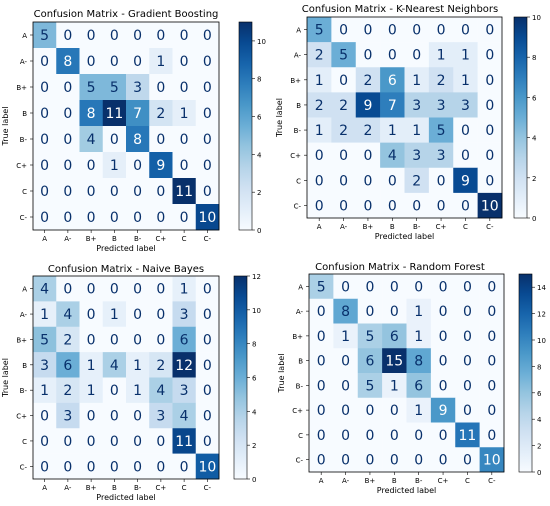 This screenshot has width=550, height=506. What do you see at coordinates (24, 467) in the screenshot?
I see `y-tick-label: C-` at bounding box center [24, 467].